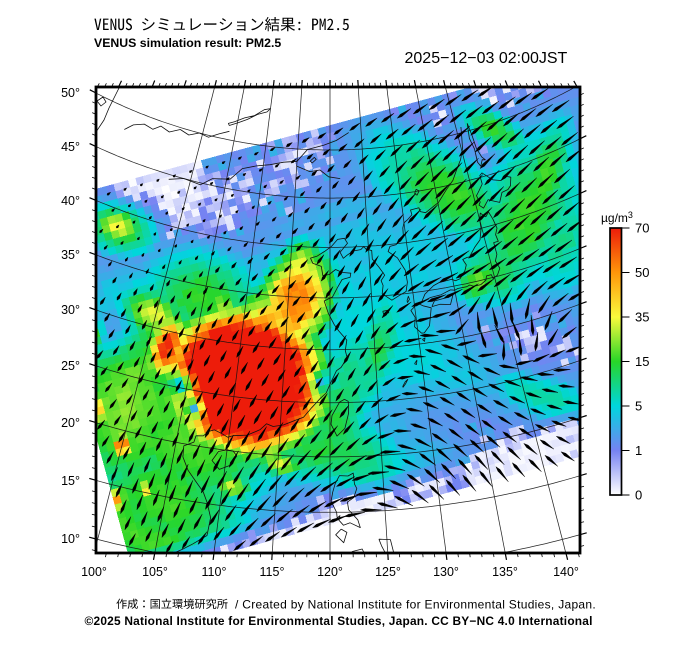 Image resolution: width=700 pixels, height=649 pixels. I want to click on svg-text: 40°, so click(70, 201).